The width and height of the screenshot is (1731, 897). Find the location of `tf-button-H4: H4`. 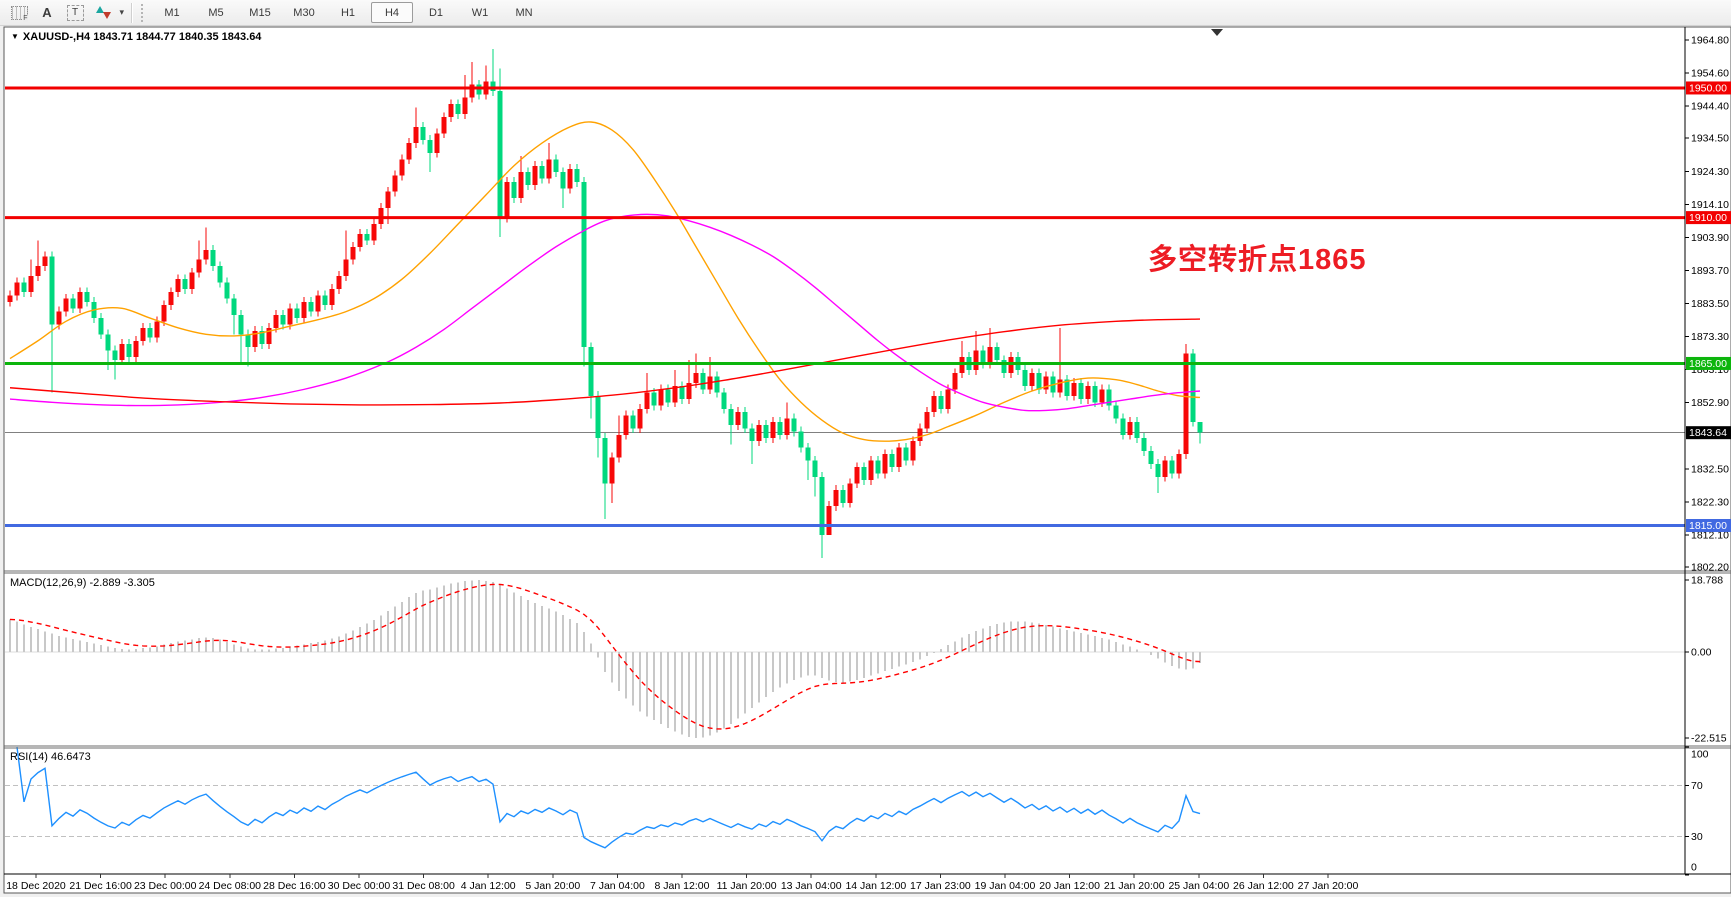

tf-button-H4: H4 is located at coordinates (392, 12).